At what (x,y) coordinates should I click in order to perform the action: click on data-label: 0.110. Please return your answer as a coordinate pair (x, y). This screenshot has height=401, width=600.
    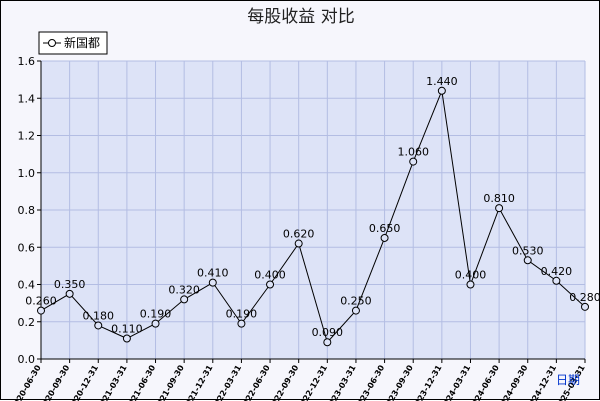
    Looking at the image, I should click on (127, 329).